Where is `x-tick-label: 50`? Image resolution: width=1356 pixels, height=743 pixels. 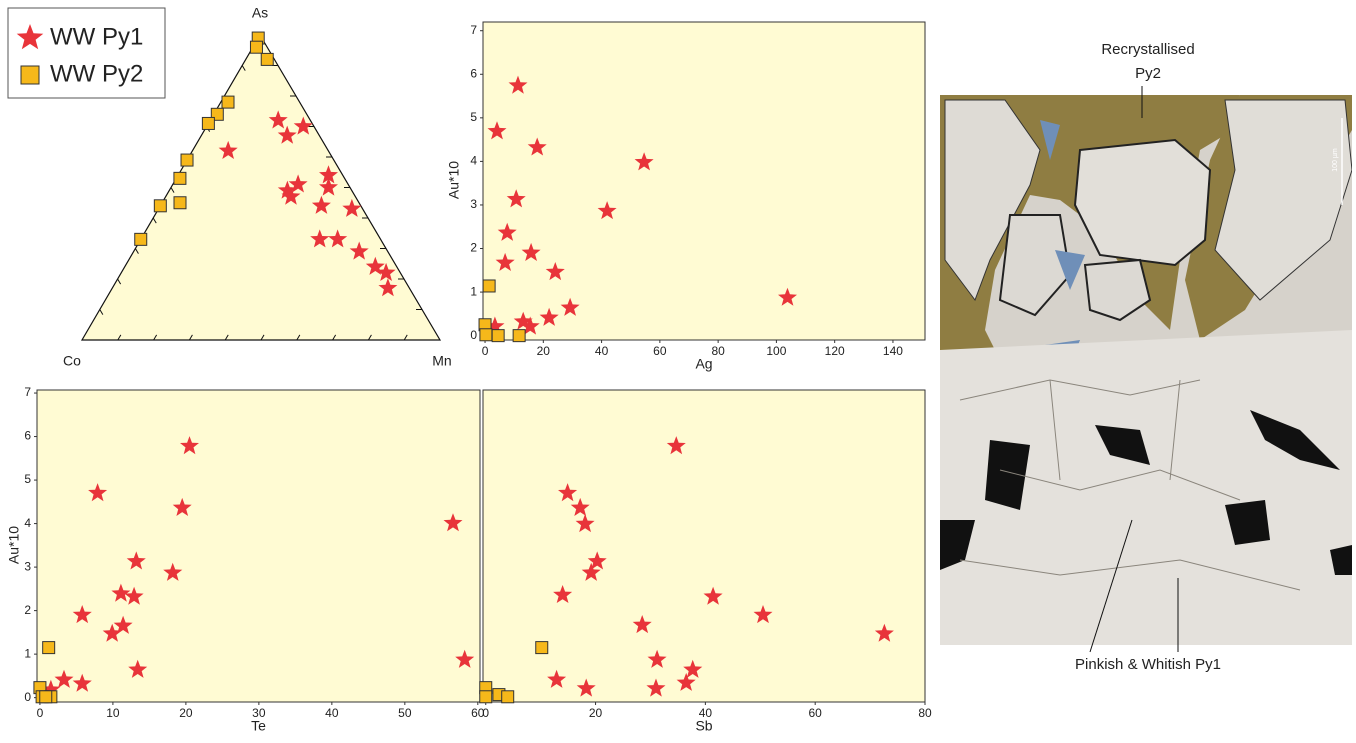 x-tick-label: 50 is located at coordinates (405, 713).